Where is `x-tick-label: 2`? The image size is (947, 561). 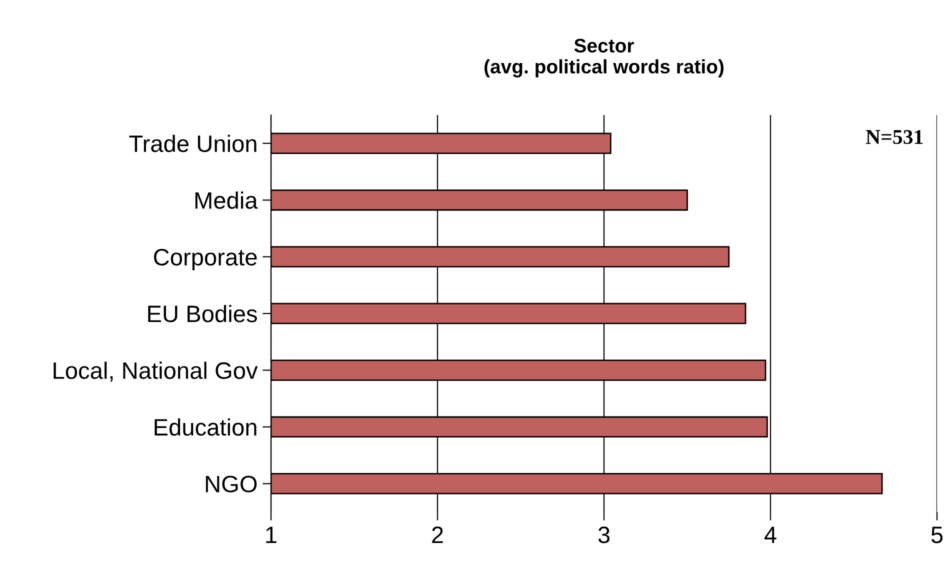 x-tick-label: 2 is located at coordinates (437, 534).